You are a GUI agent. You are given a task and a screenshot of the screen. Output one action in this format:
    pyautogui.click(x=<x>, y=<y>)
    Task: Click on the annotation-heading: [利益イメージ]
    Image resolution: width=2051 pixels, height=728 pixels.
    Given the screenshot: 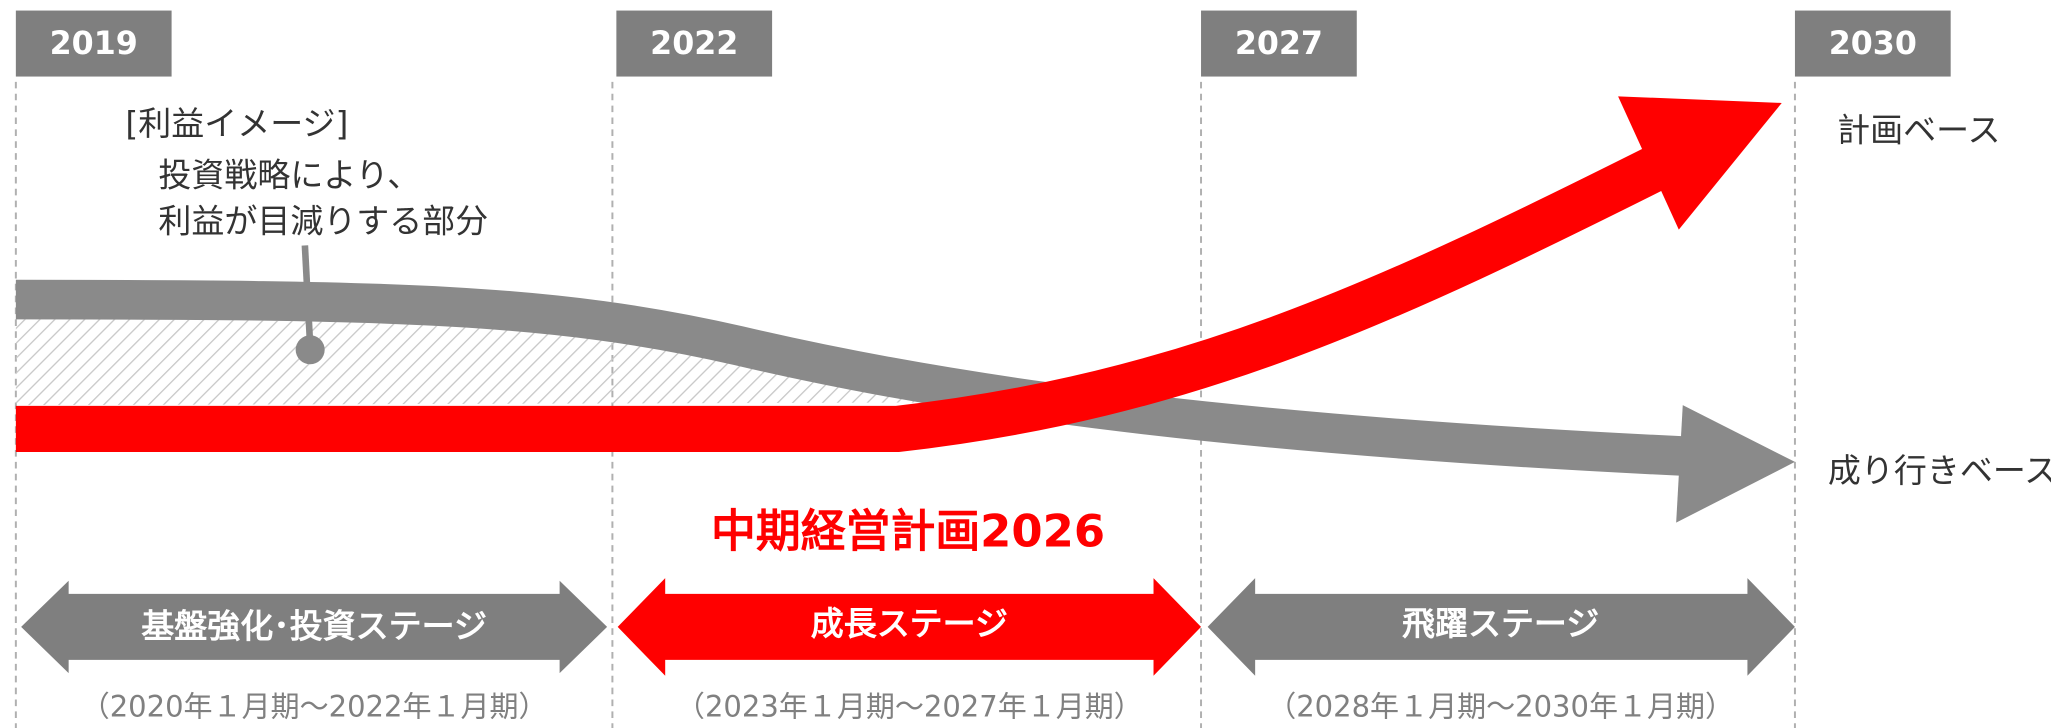 What is the action you would take?
    pyautogui.click(x=236, y=123)
    